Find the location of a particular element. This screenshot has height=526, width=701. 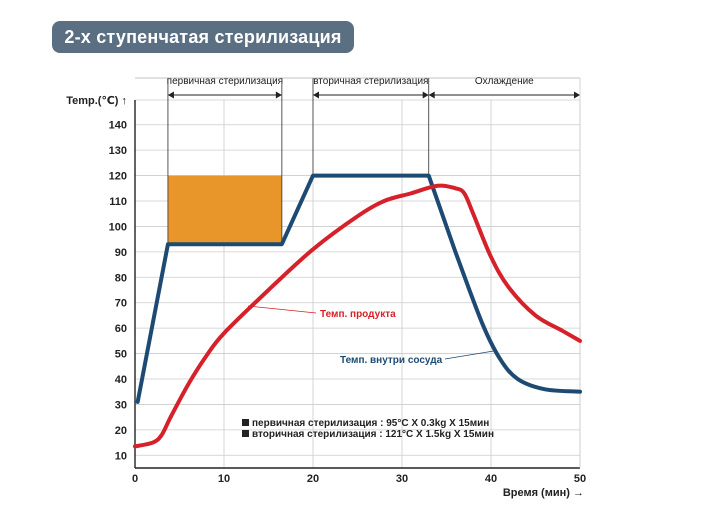

y-tick-label-90: 90 is located at coordinates (121, 253).